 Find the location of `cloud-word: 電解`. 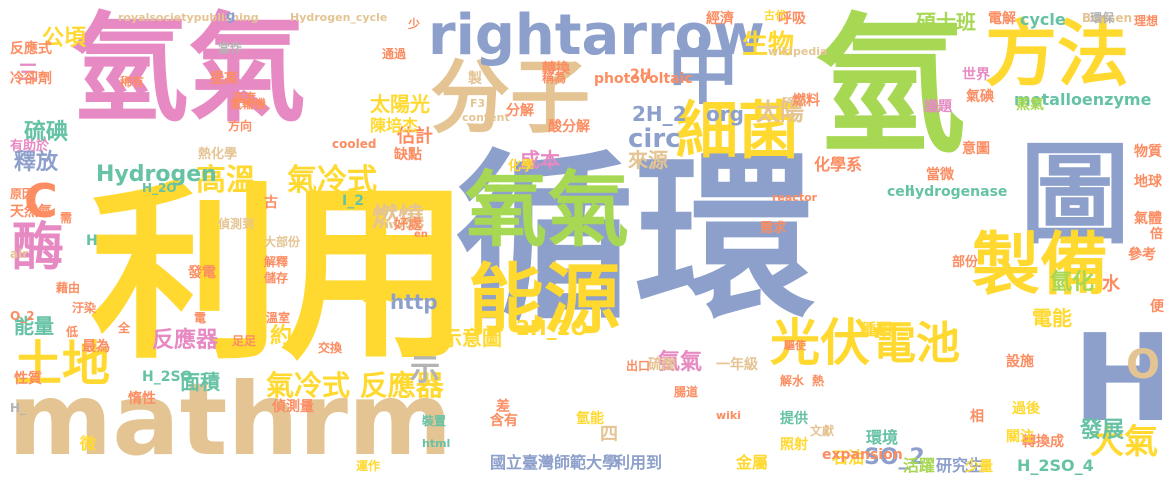

cloud-word: 電解 is located at coordinates (1002, 19).